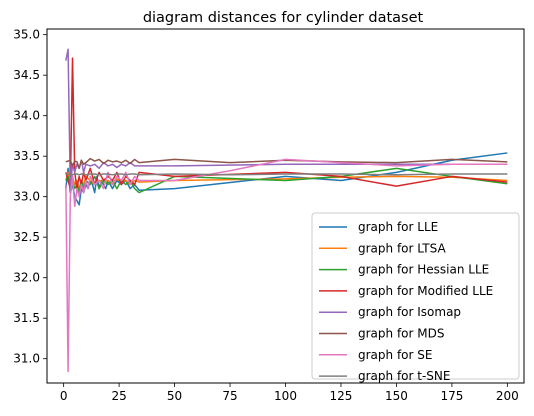  I want to click on x-tick-label: 50, so click(174, 396).